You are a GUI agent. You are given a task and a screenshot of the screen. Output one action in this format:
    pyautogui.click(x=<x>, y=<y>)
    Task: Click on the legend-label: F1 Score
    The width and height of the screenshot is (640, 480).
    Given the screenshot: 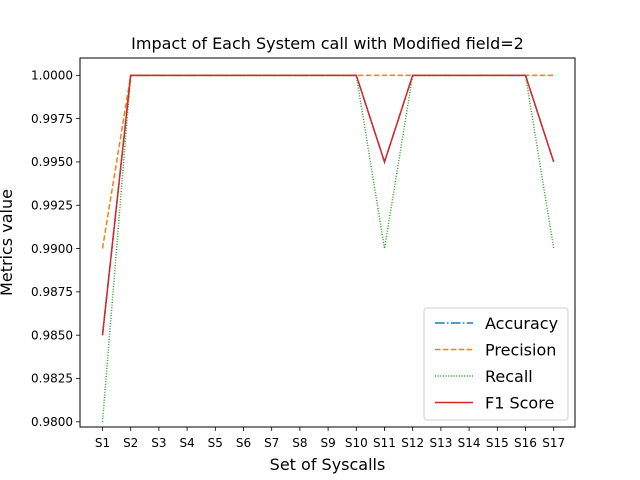 What is the action you would take?
    pyautogui.click(x=519, y=403)
    